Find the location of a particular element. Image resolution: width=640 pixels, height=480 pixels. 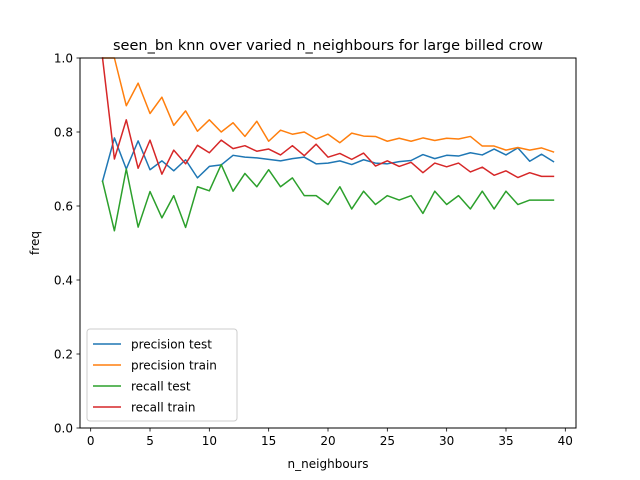

x-axis: 0 5 10 15 20 25 30 35 40 is located at coordinates (330, 438).